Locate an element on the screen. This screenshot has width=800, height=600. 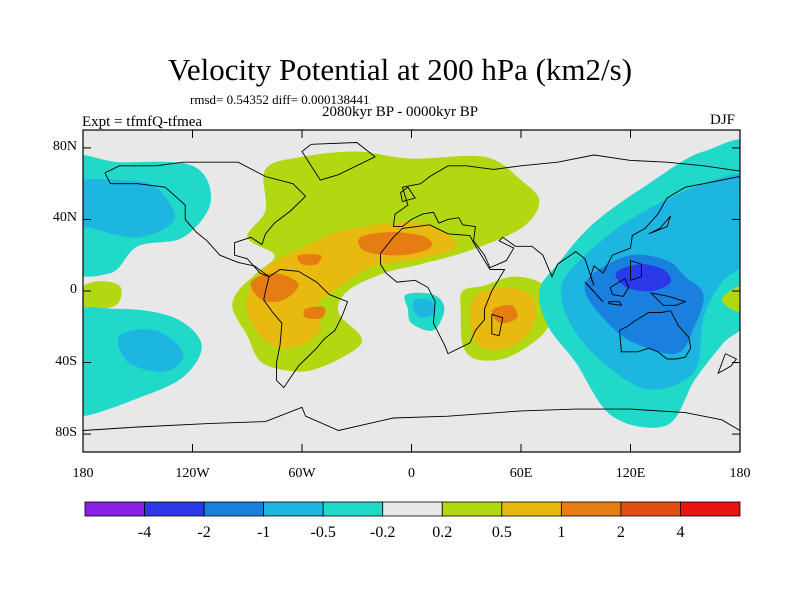
y-tick-label: 0 is located at coordinates (73, 289).